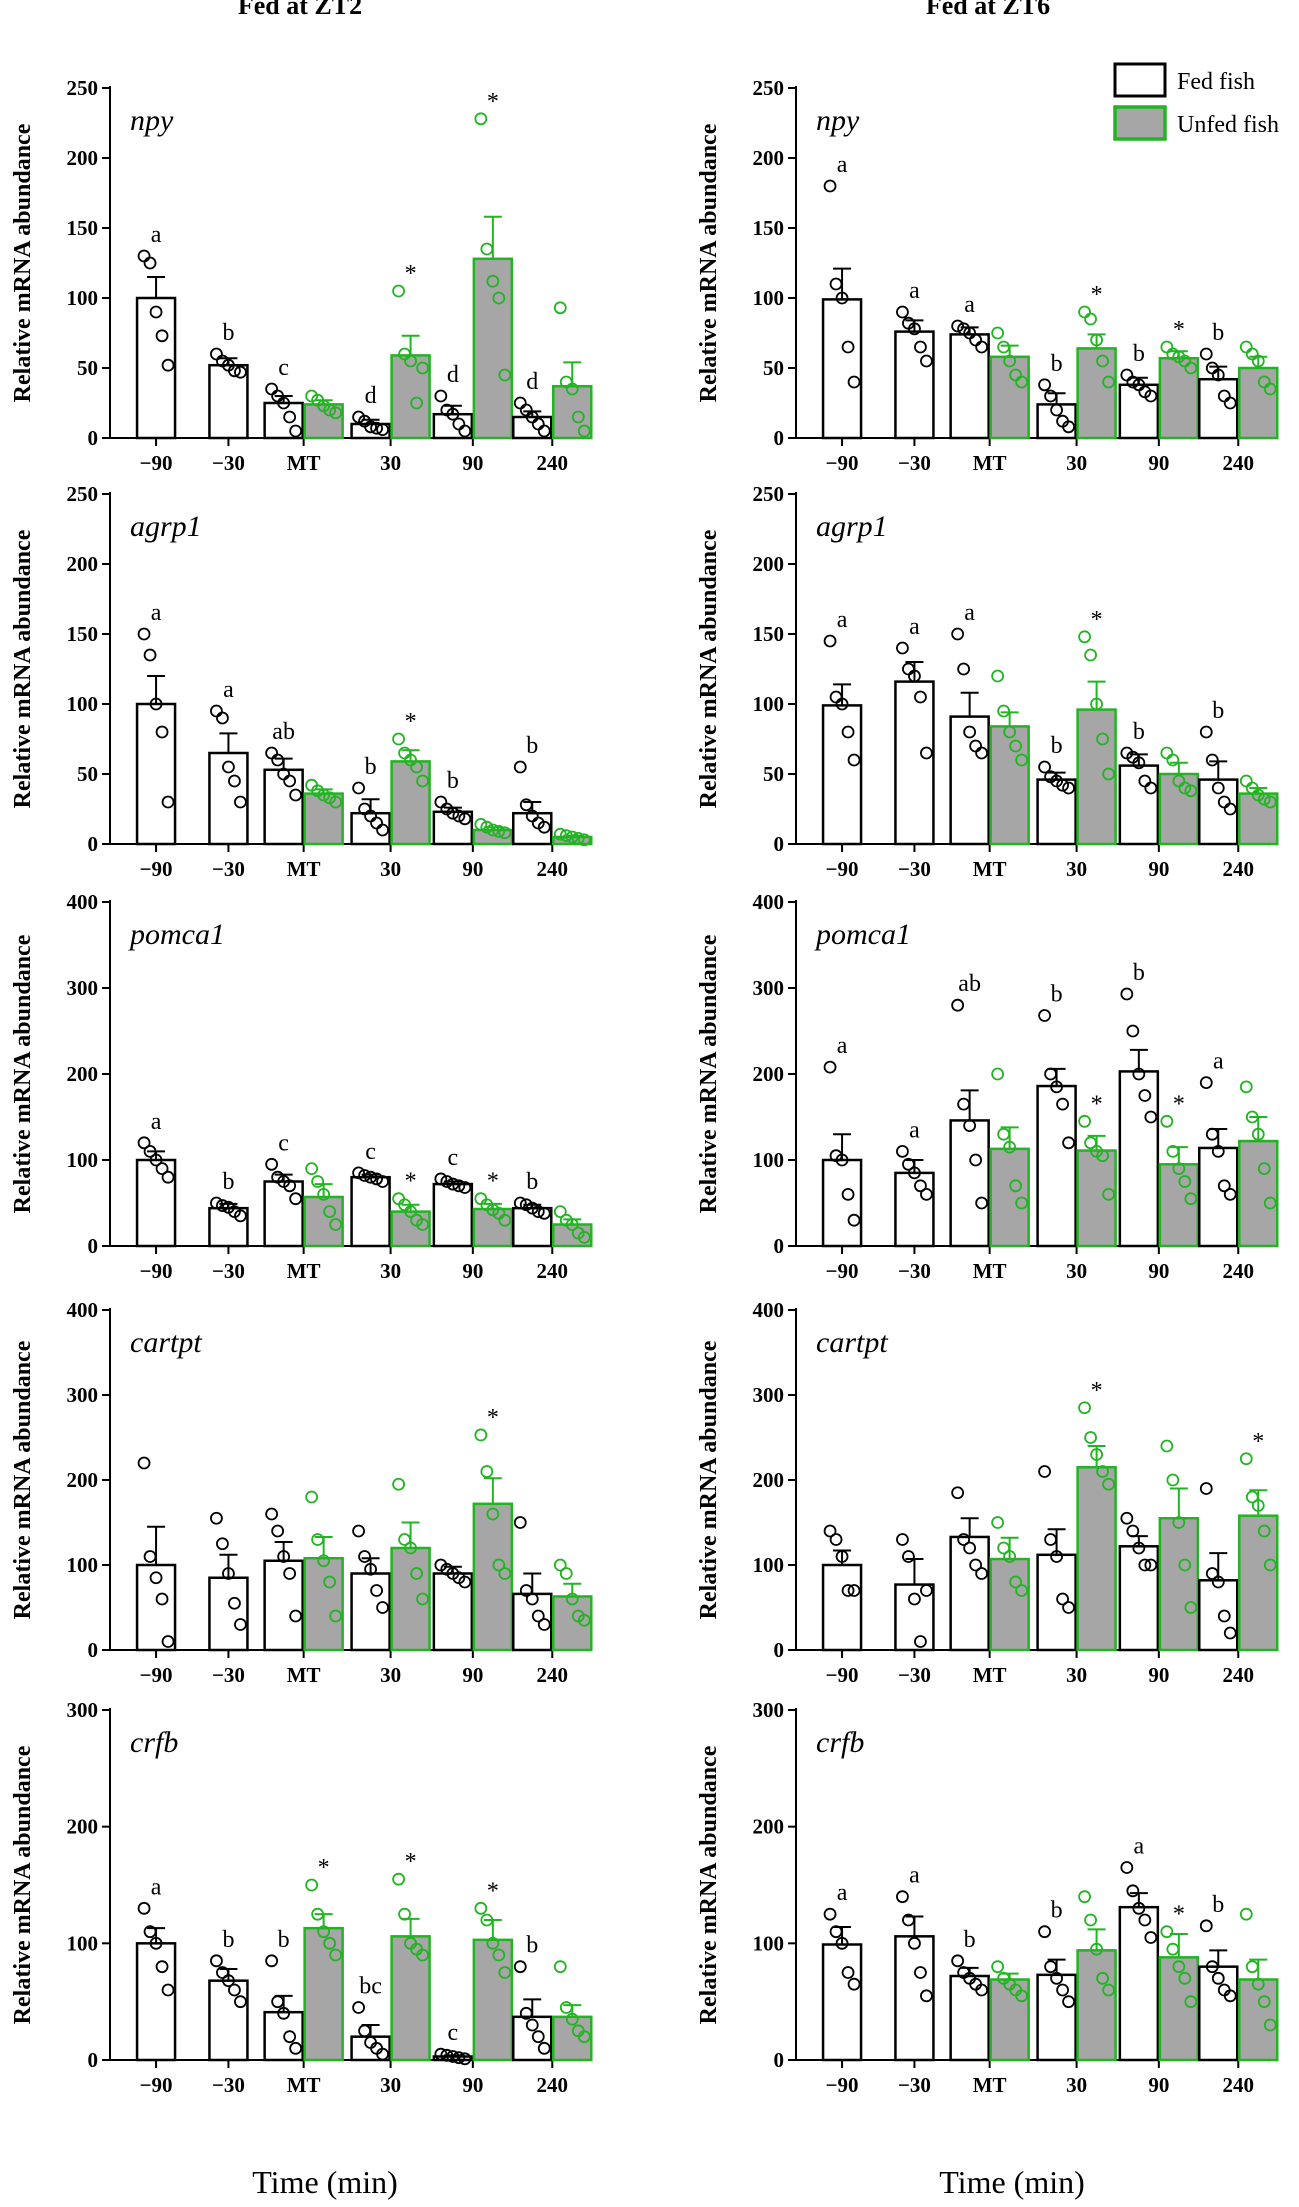 This screenshot has width=1299, height=2207. I want to click on significance-letter: bc, so click(370, 1987).